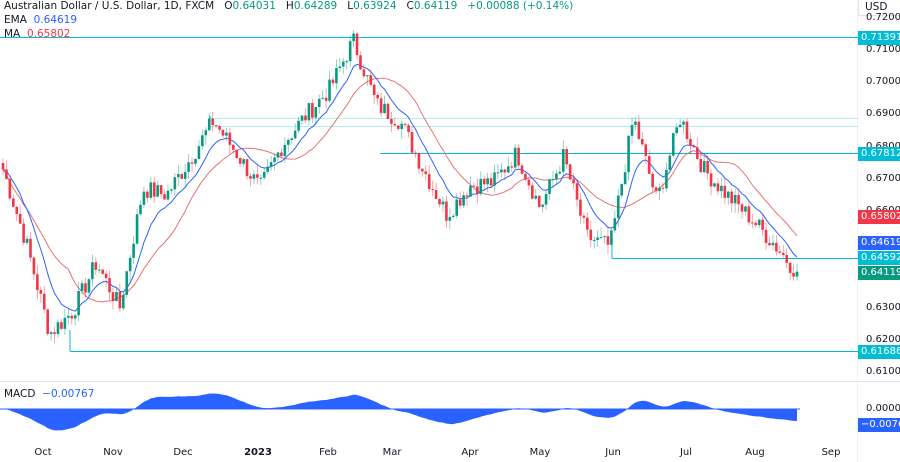 Image resolution: width=900 pixels, height=462 pixels. What do you see at coordinates (879, 352) in the screenshot?
I see `price-tag-level: 0.61686` at bounding box center [879, 352].